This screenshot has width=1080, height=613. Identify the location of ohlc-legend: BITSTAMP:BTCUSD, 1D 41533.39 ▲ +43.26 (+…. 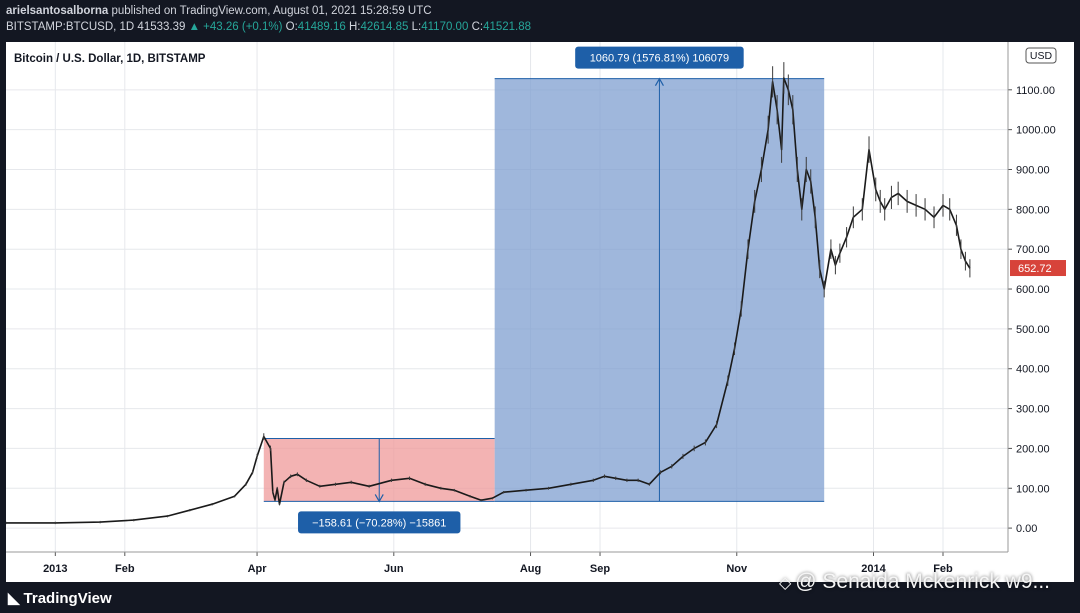
(268, 27).